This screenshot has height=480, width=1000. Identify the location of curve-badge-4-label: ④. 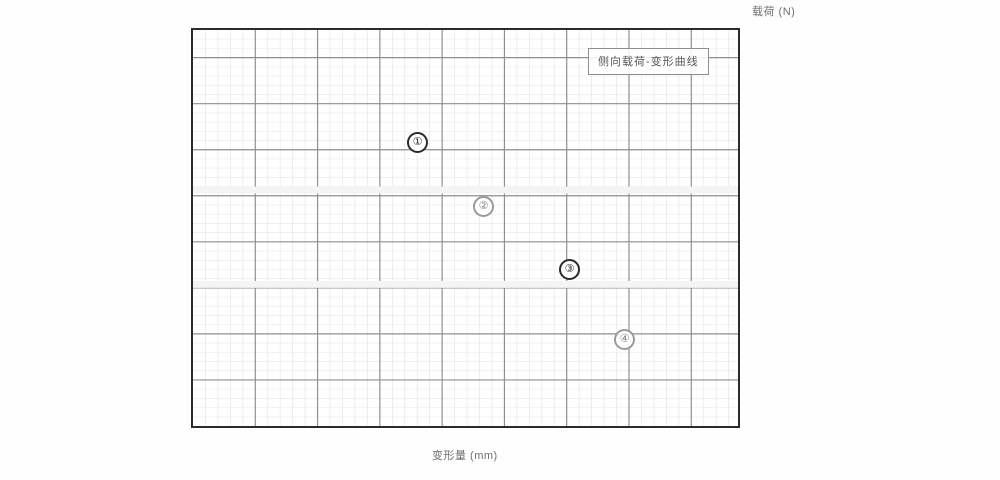
(624, 339).